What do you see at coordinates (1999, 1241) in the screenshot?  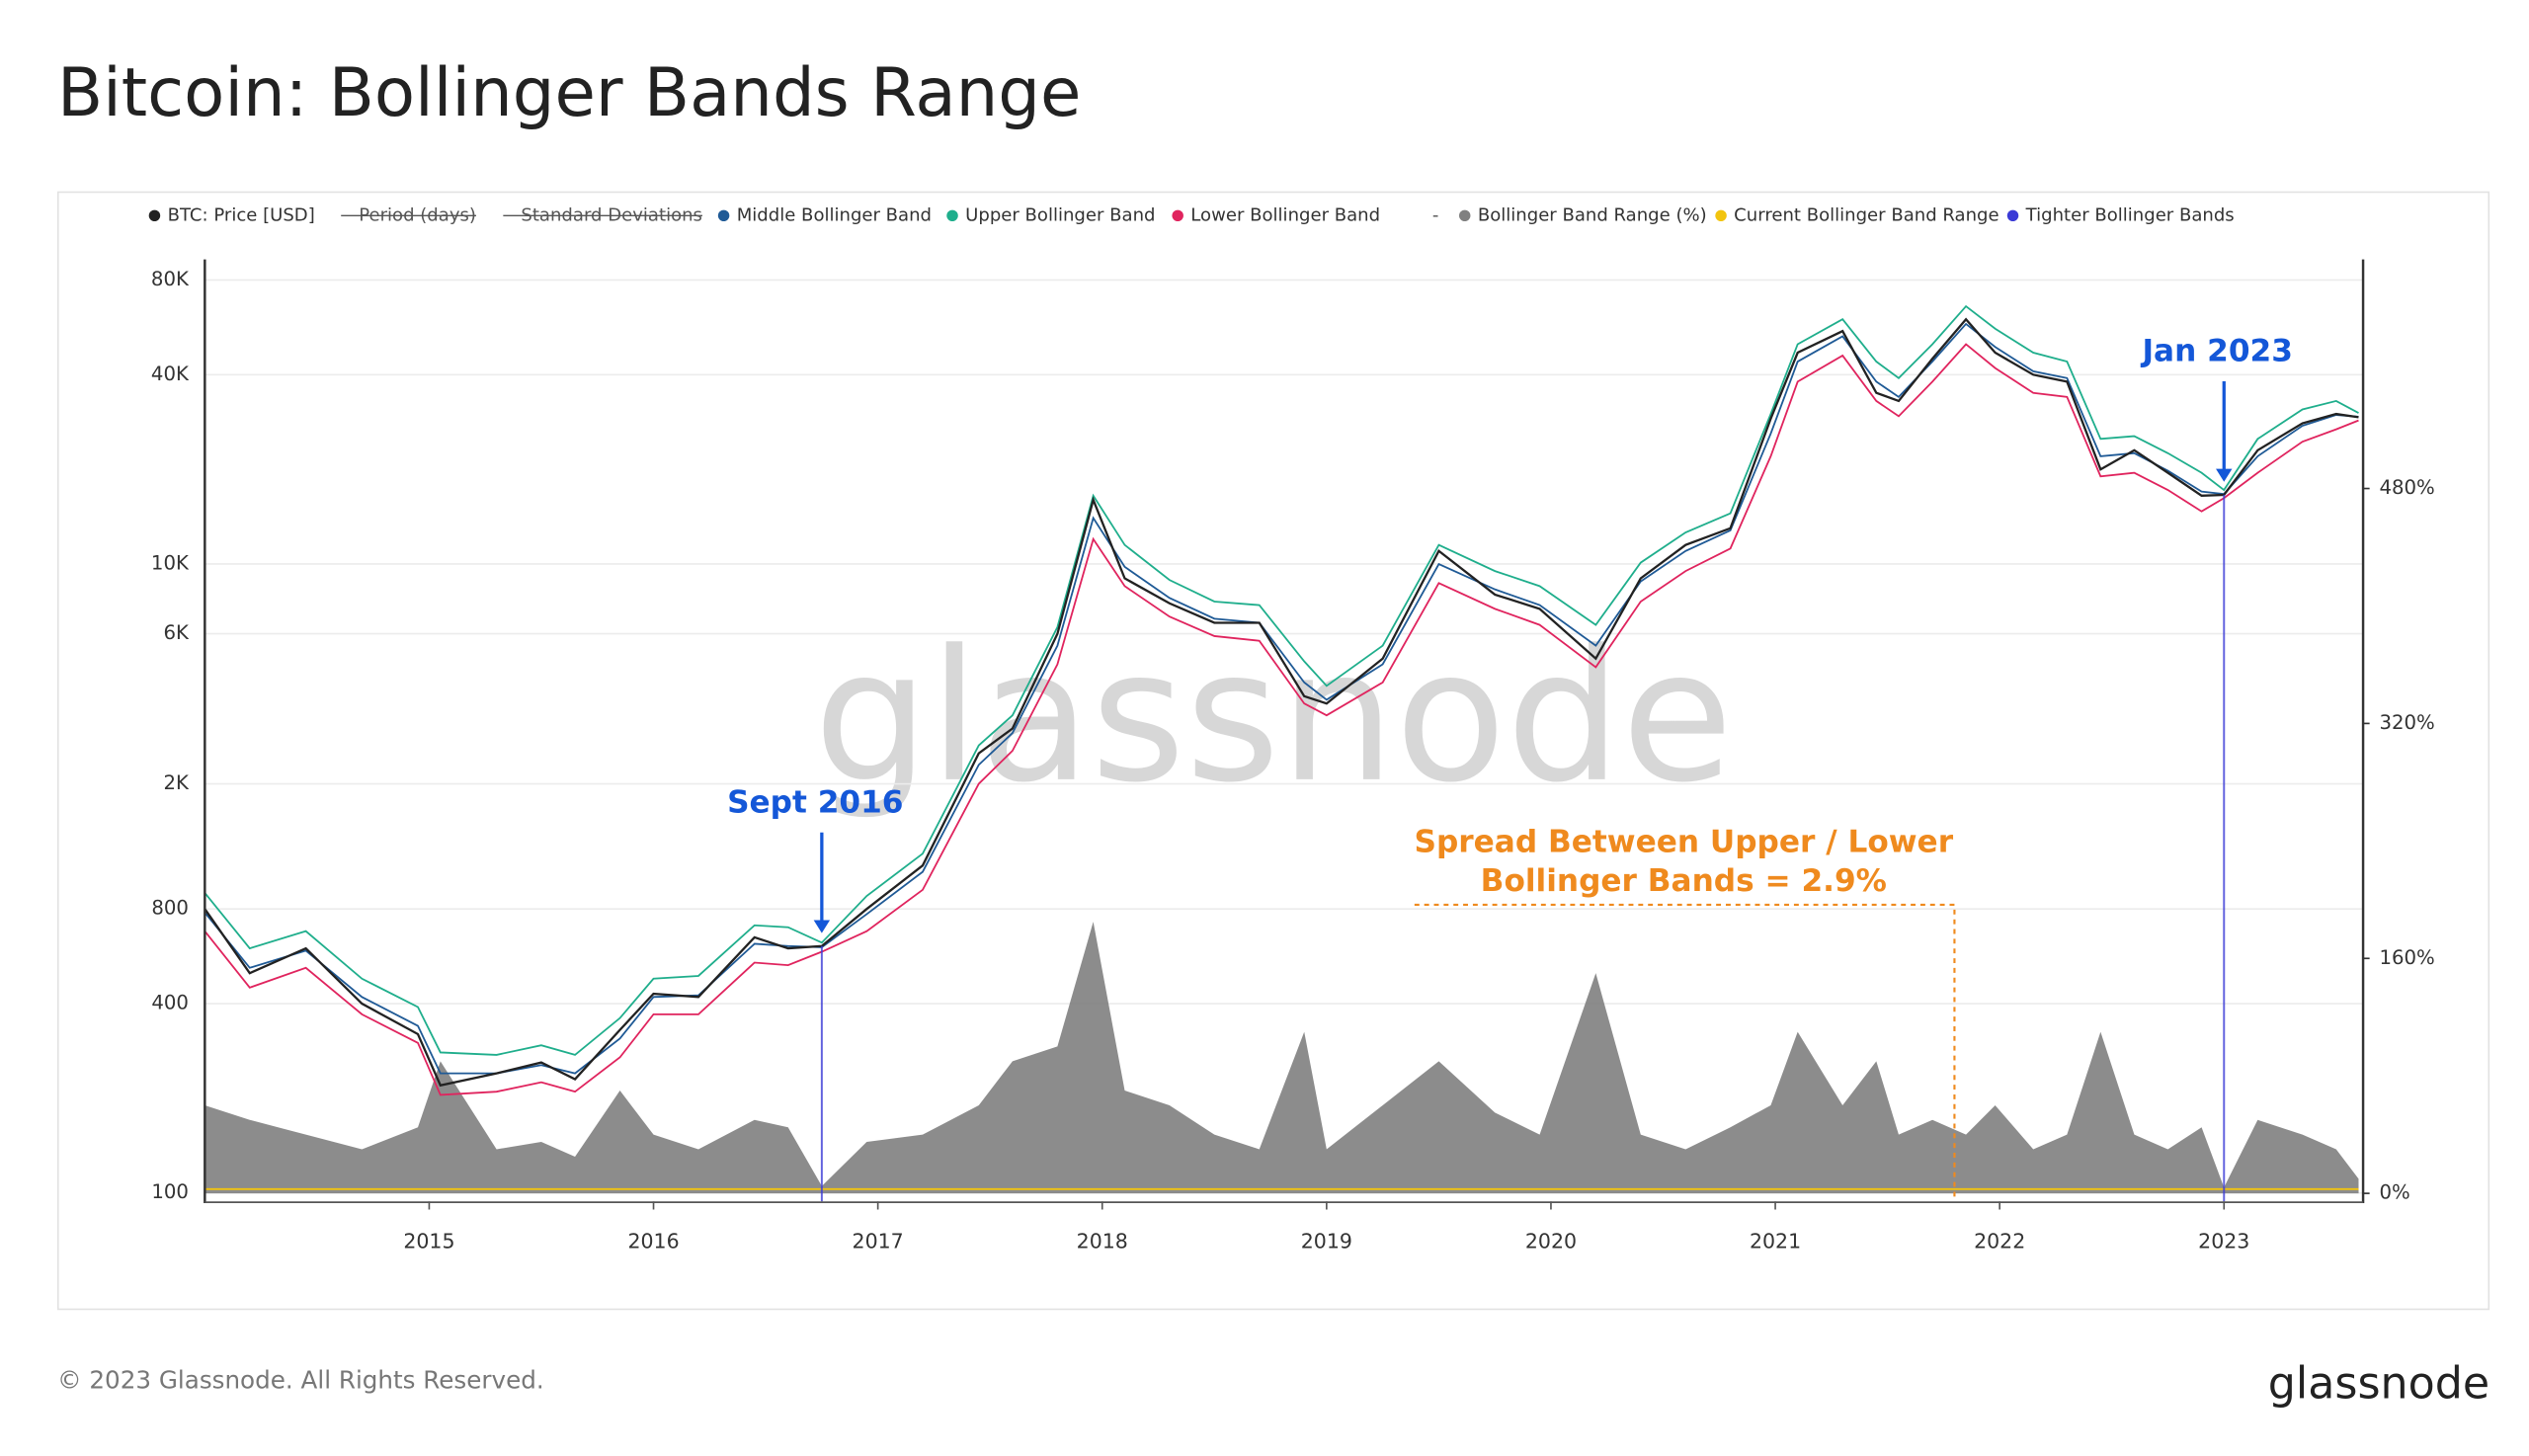 I see `x-tick-label: 2022` at bounding box center [1999, 1241].